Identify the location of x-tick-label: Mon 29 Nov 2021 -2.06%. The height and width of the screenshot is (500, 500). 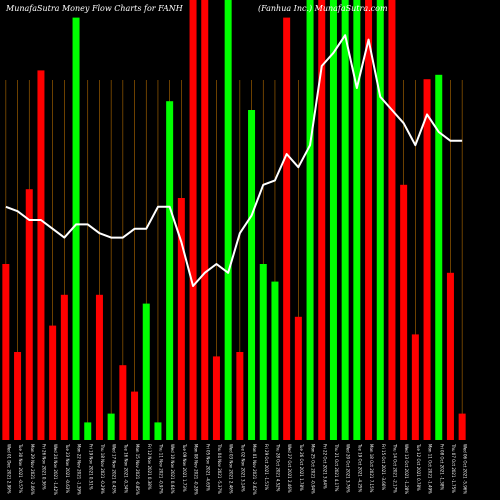
(32, 469).